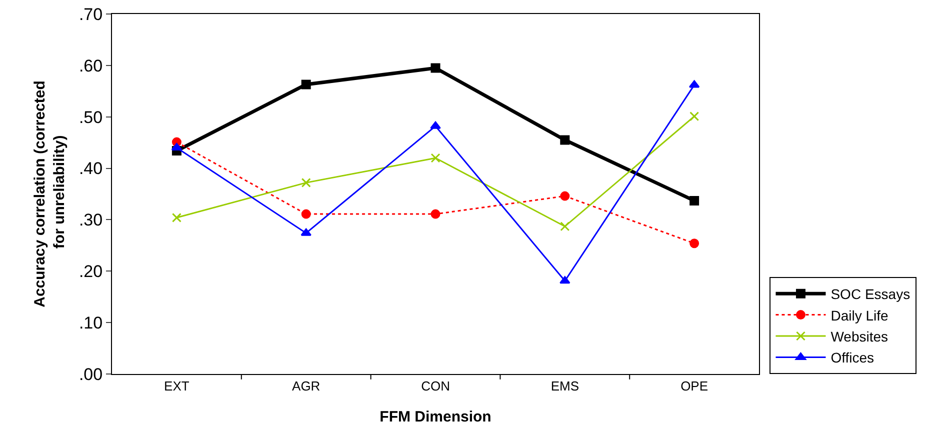  I want to click on legend-label: Websites, so click(859, 336).